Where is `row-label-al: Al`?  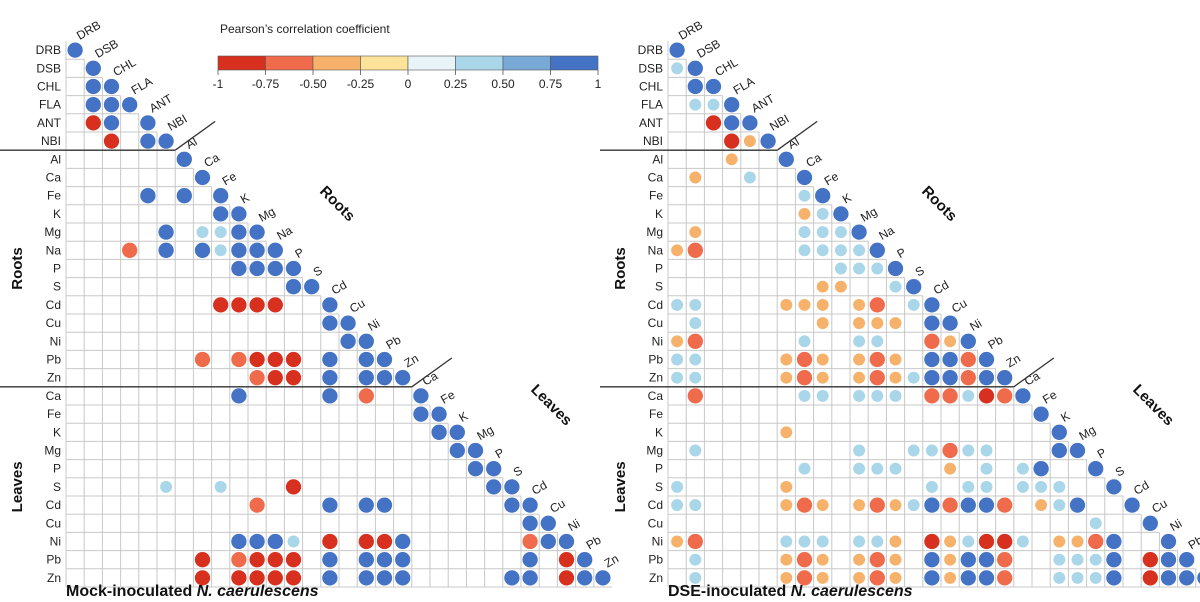 row-label-al: Al is located at coordinates (657, 159).